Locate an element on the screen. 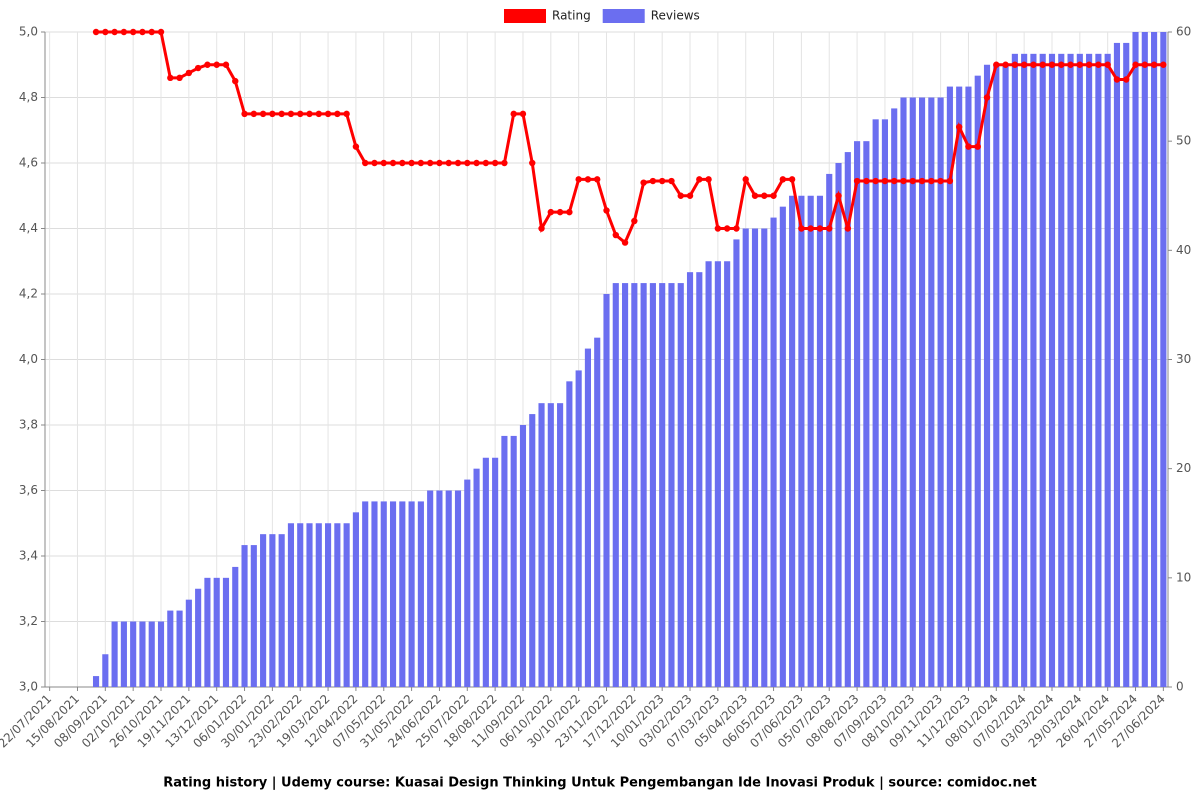  legend-label: Reviews is located at coordinates (675, 16).